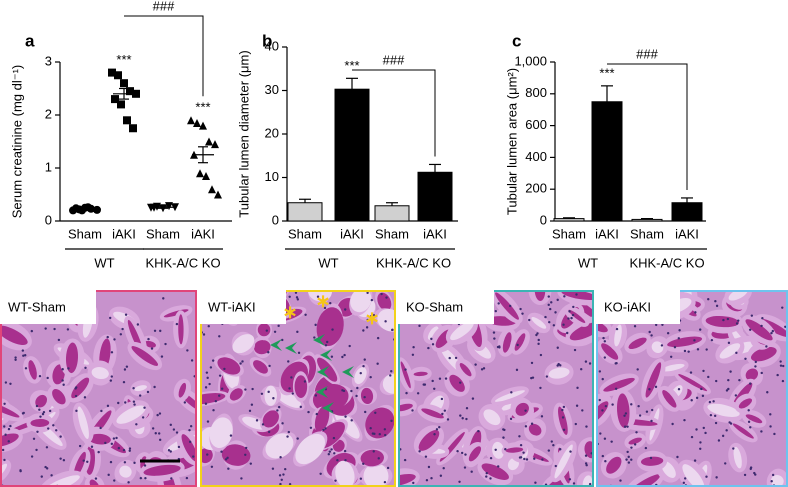  What do you see at coordinates (435, 196) in the screenshot?
I see `bar` at bounding box center [435, 196].